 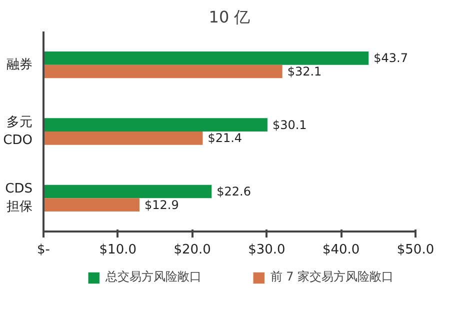 What do you see at coordinates (234, 191) in the screenshot?
I see `data-label: $22.6` at bounding box center [234, 191].